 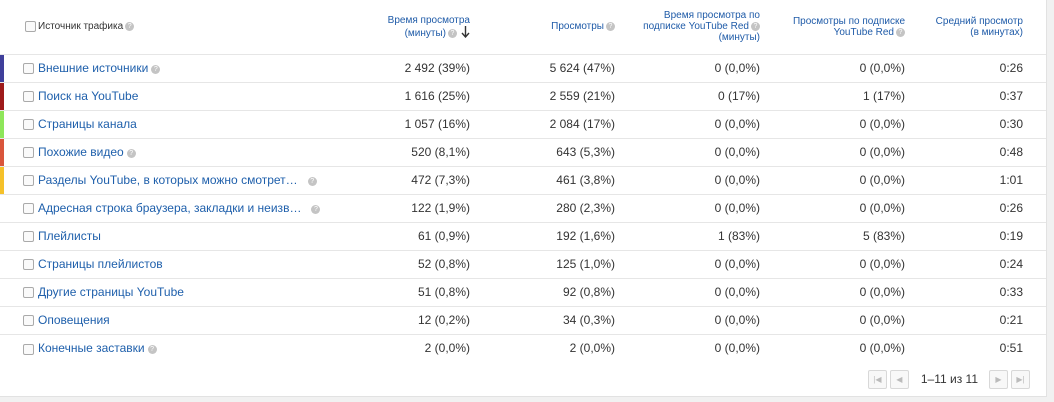 I want to click on prev-page-button: ◀, so click(x=899, y=379).